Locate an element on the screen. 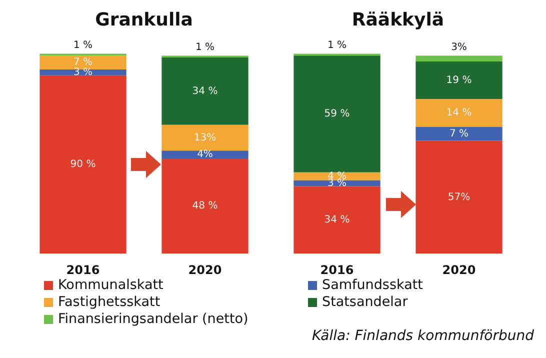 Image resolution: width=546 pixels, height=358 pixels. text: Källa: Finlands kommunförbund is located at coordinates (423, 336).